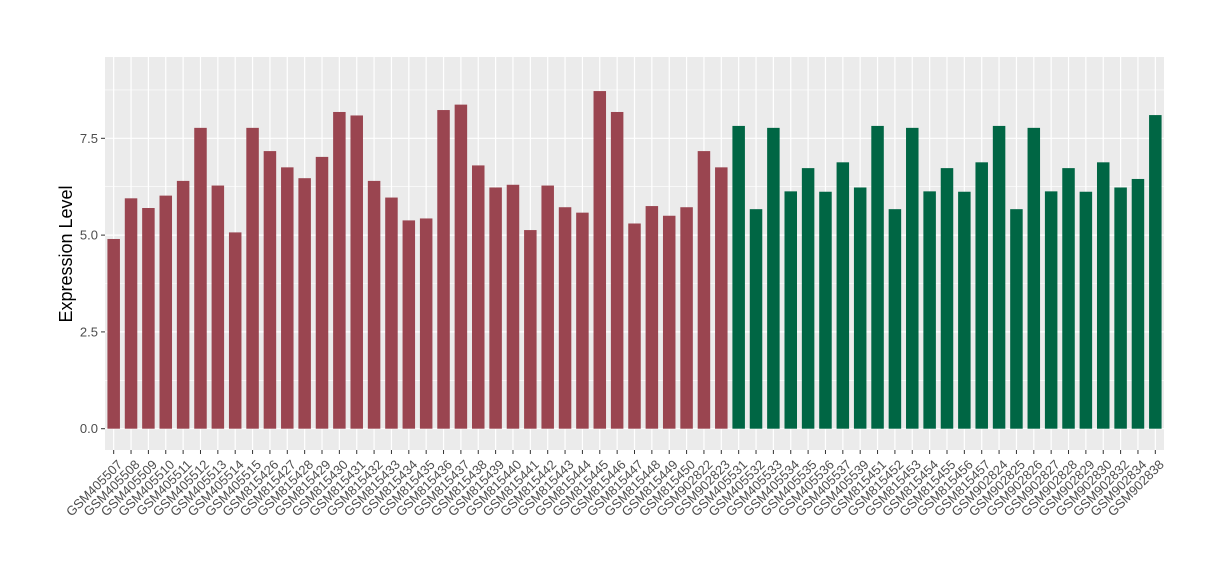  What do you see at coordinates (89, 428) in the screenshot?
I see `y-tick-label: 0.0` at bounding box center [89, 428].